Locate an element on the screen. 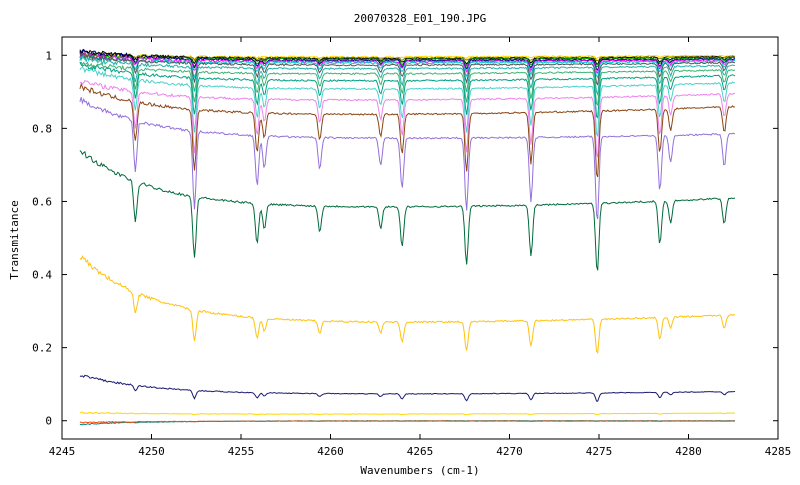 This screenshot has width=800, height=485. x-tick-label: 4245 is located at coordinates (62, 451).